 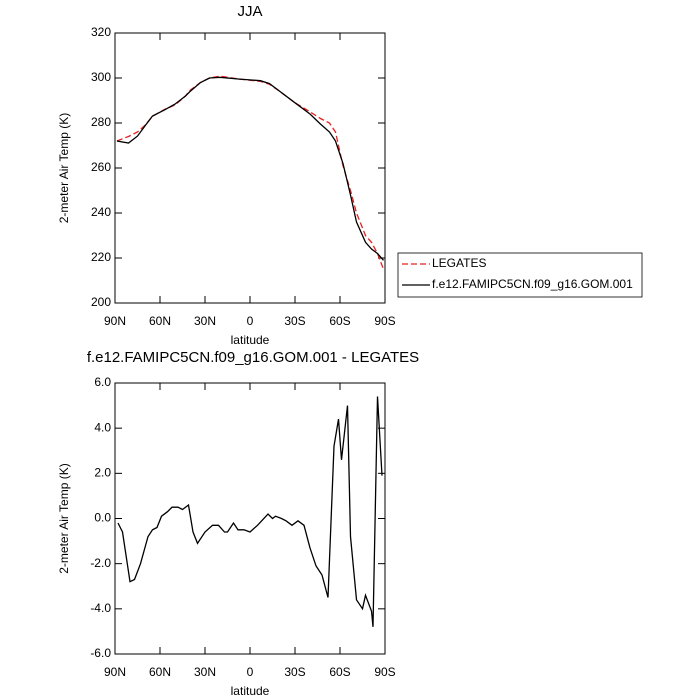 I want to click on y-tick-label: 200, so click(x=101, y=302).